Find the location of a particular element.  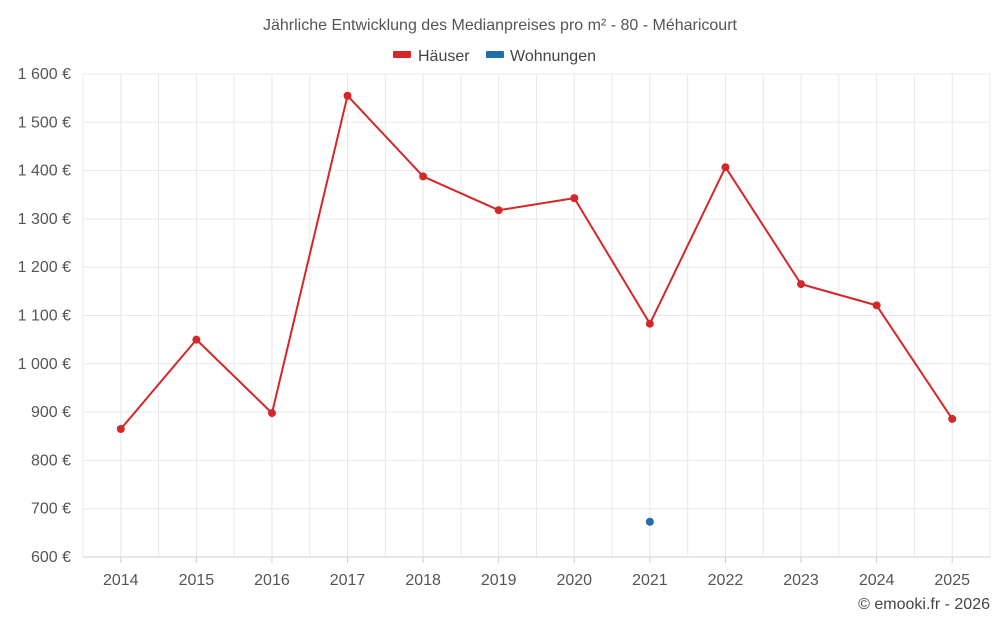

x-tick-label: 2014 is located at coordinates (121, 580).